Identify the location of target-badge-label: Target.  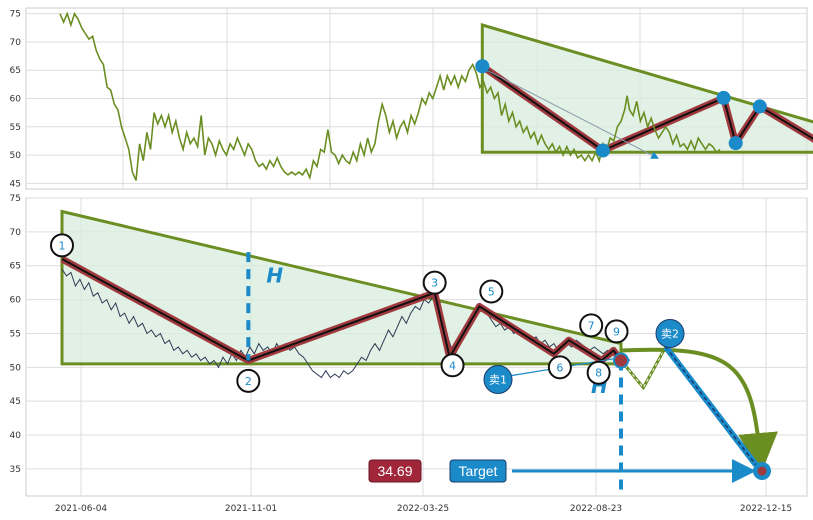
(478, 471).